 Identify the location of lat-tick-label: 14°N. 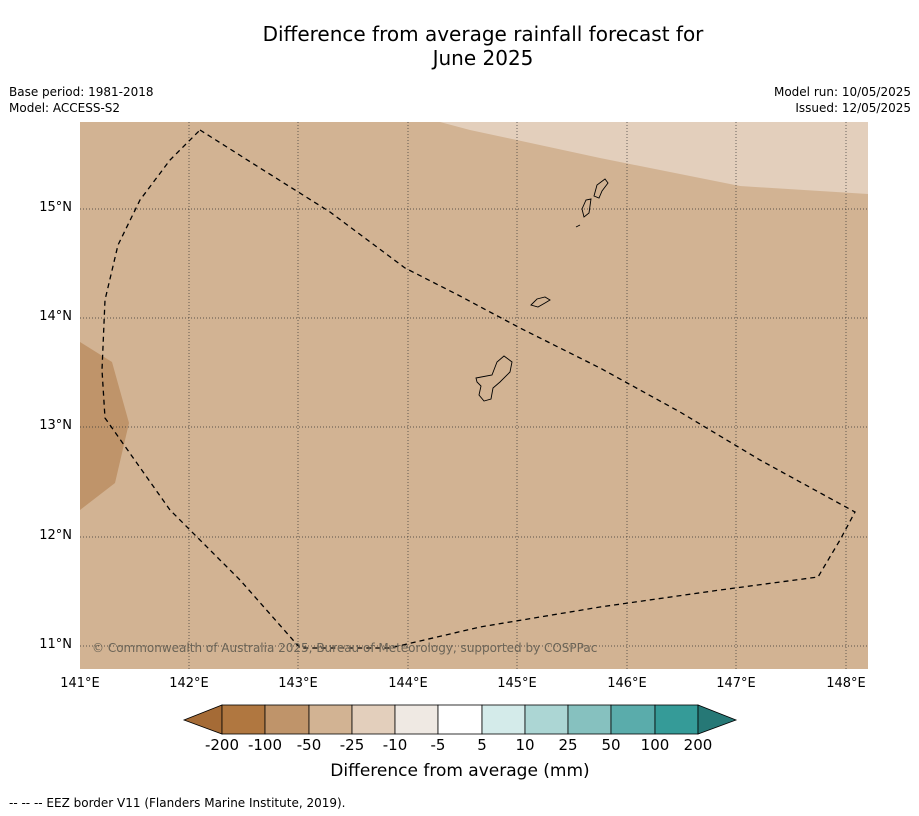
(55, 316).